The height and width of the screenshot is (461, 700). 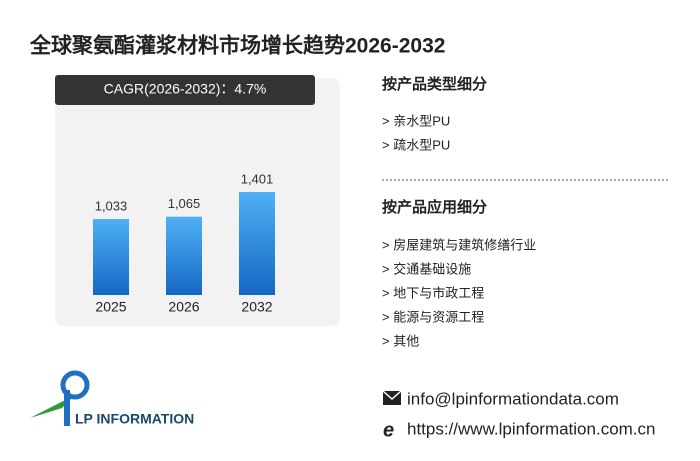 What do you see at coordinates (52, 406) in the screenshot?
I see `logo-swoosh` at bounding box center [52, 406].